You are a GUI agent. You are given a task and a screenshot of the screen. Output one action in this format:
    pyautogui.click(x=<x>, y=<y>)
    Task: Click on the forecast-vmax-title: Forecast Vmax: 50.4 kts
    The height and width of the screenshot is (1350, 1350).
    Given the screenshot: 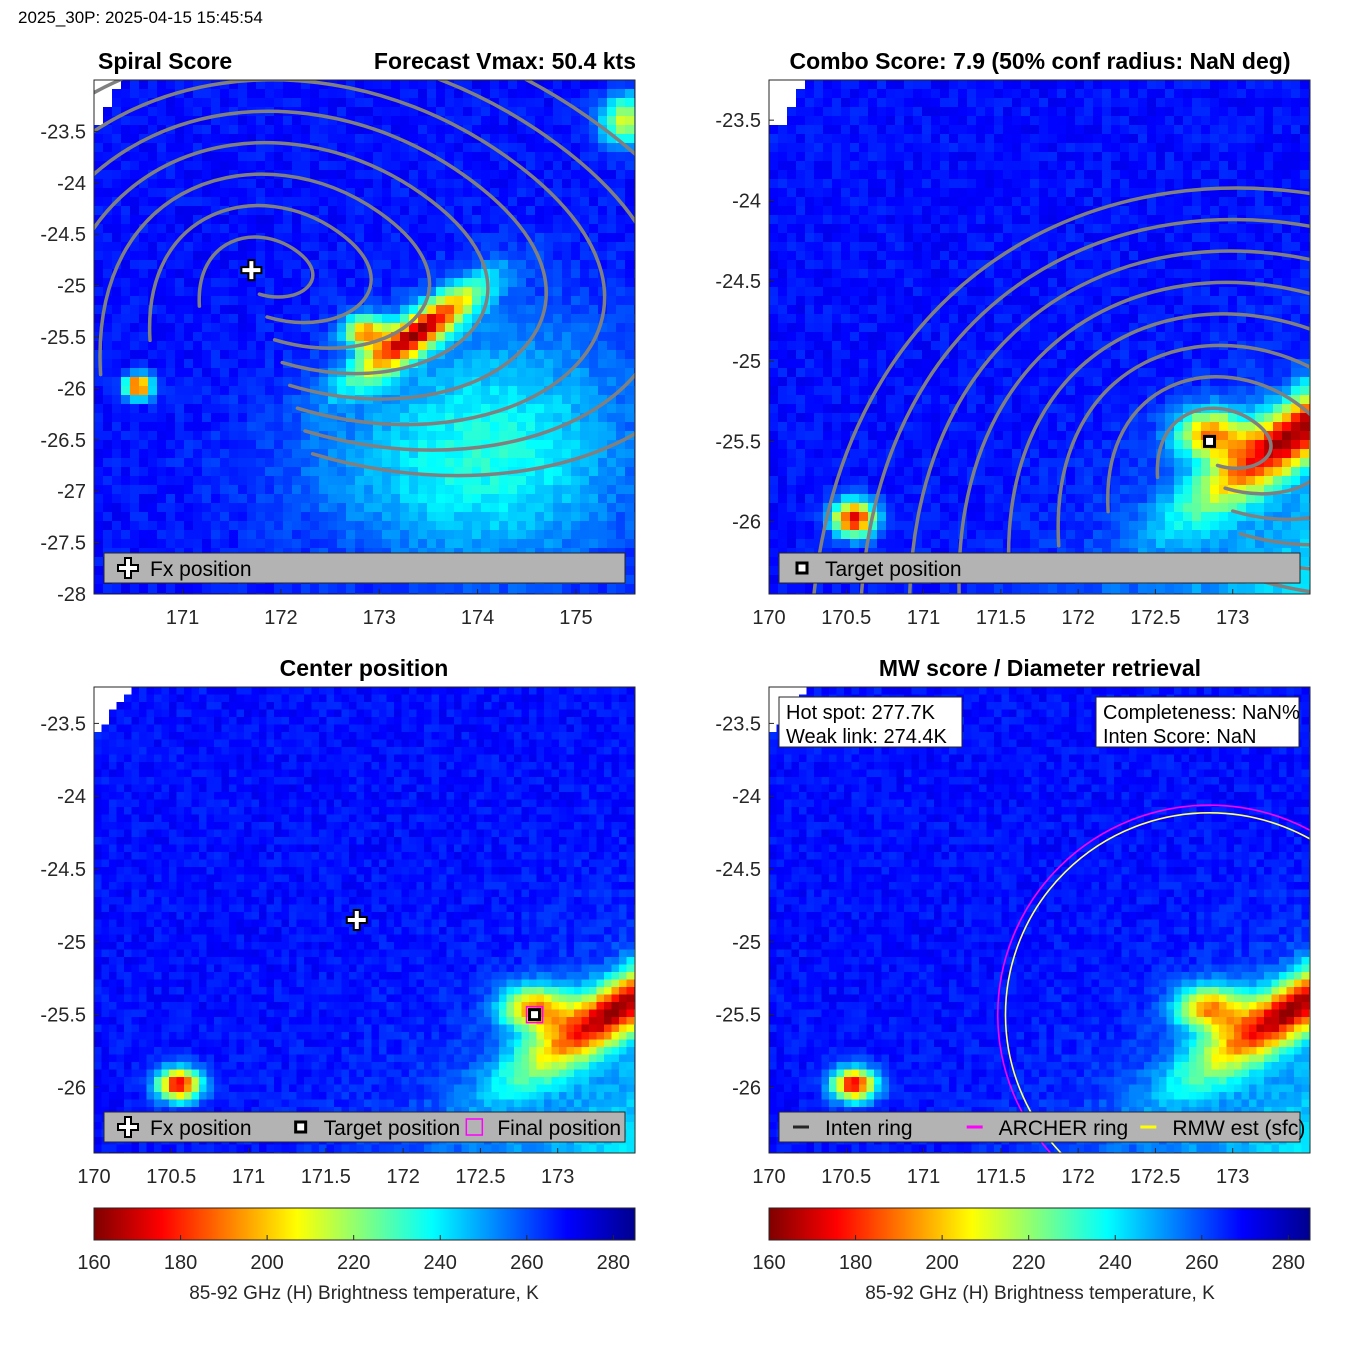 What is the action you would take?
    pyautogui.click(x=505, y=61)
    